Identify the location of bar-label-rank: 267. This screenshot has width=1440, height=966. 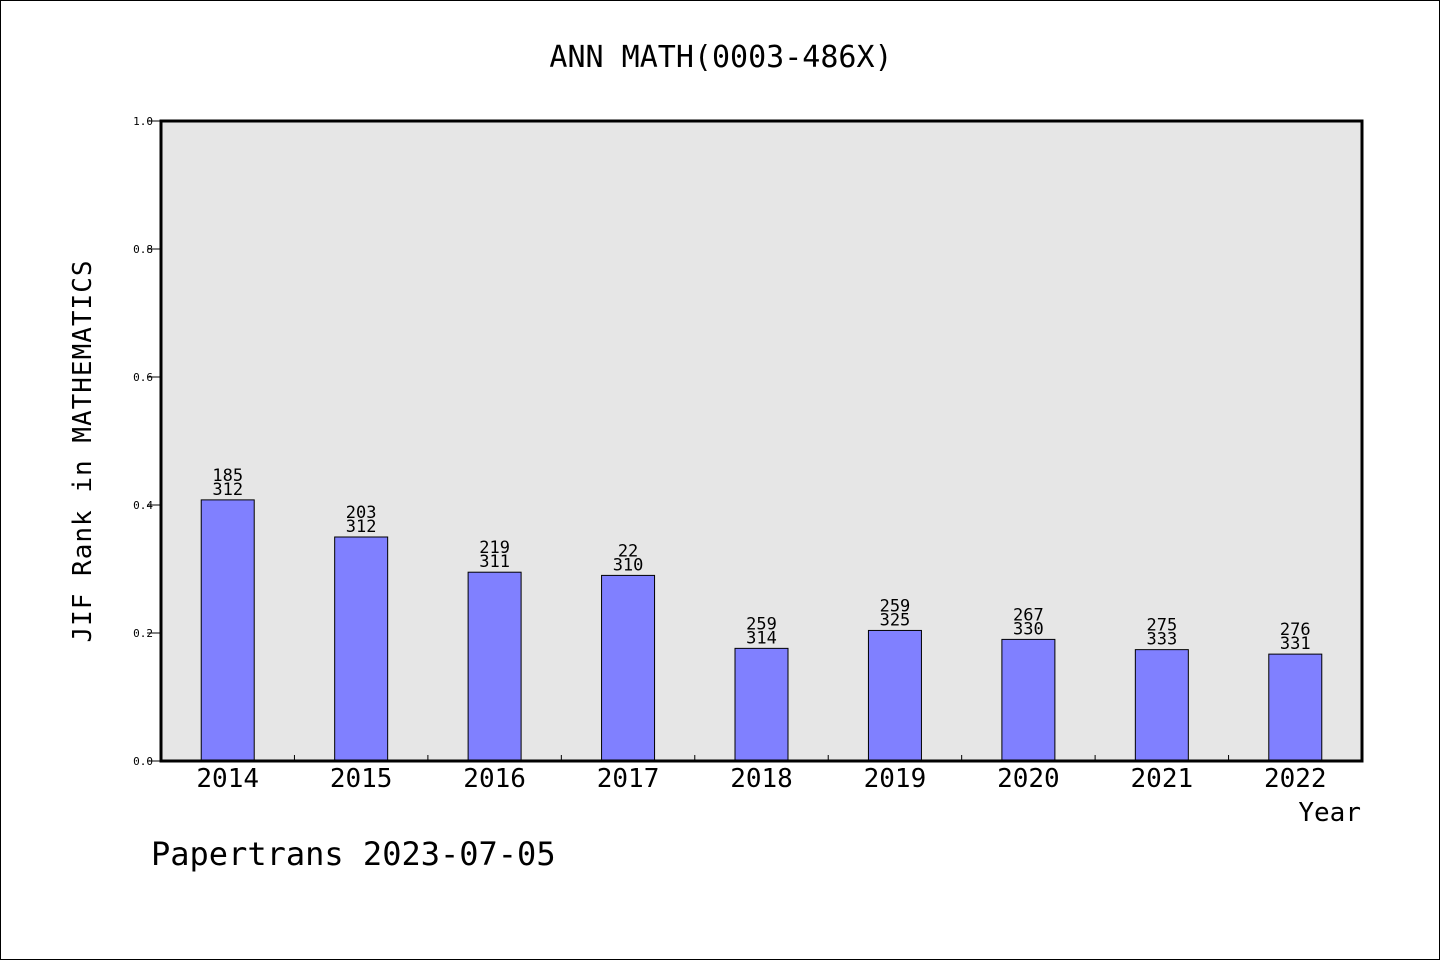
(1028, 615).